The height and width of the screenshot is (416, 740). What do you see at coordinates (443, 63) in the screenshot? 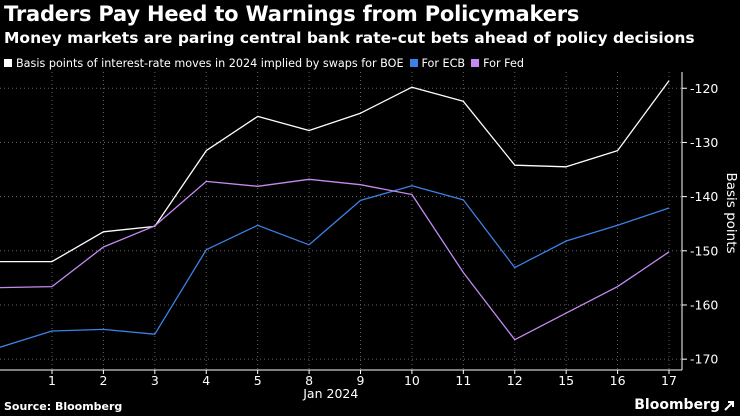
I see `legend-label-ecb: For ECB` at bounding box center [443, 63].